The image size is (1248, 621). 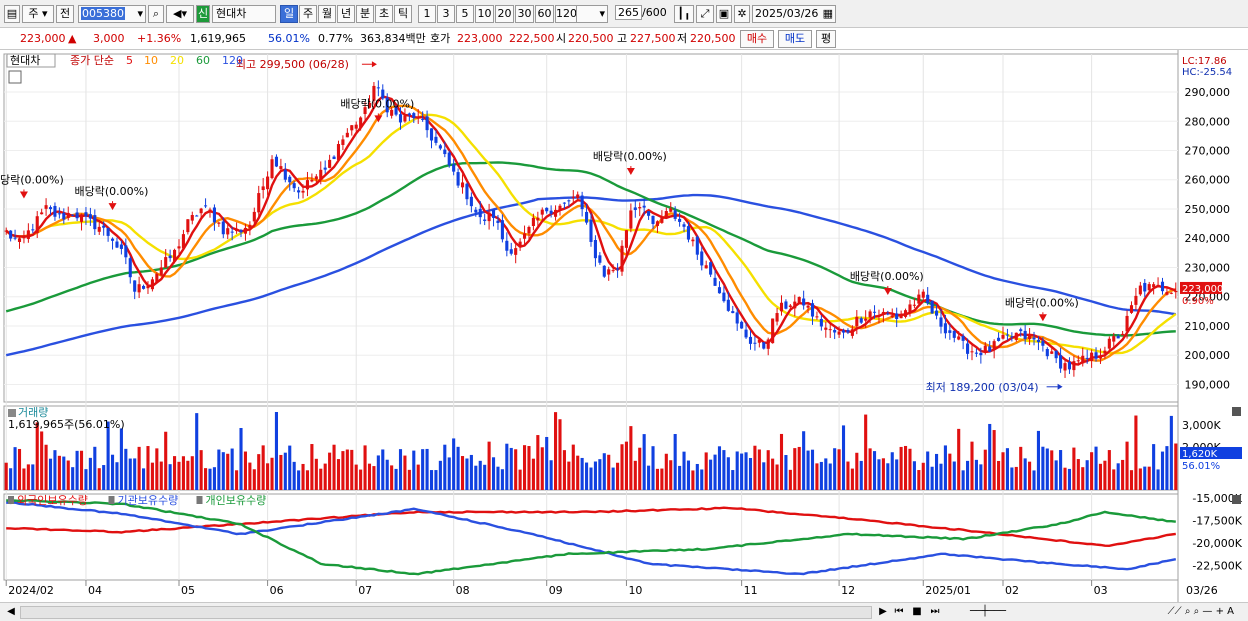 I want to click on count-value: 265, so click(x=628, y=12).